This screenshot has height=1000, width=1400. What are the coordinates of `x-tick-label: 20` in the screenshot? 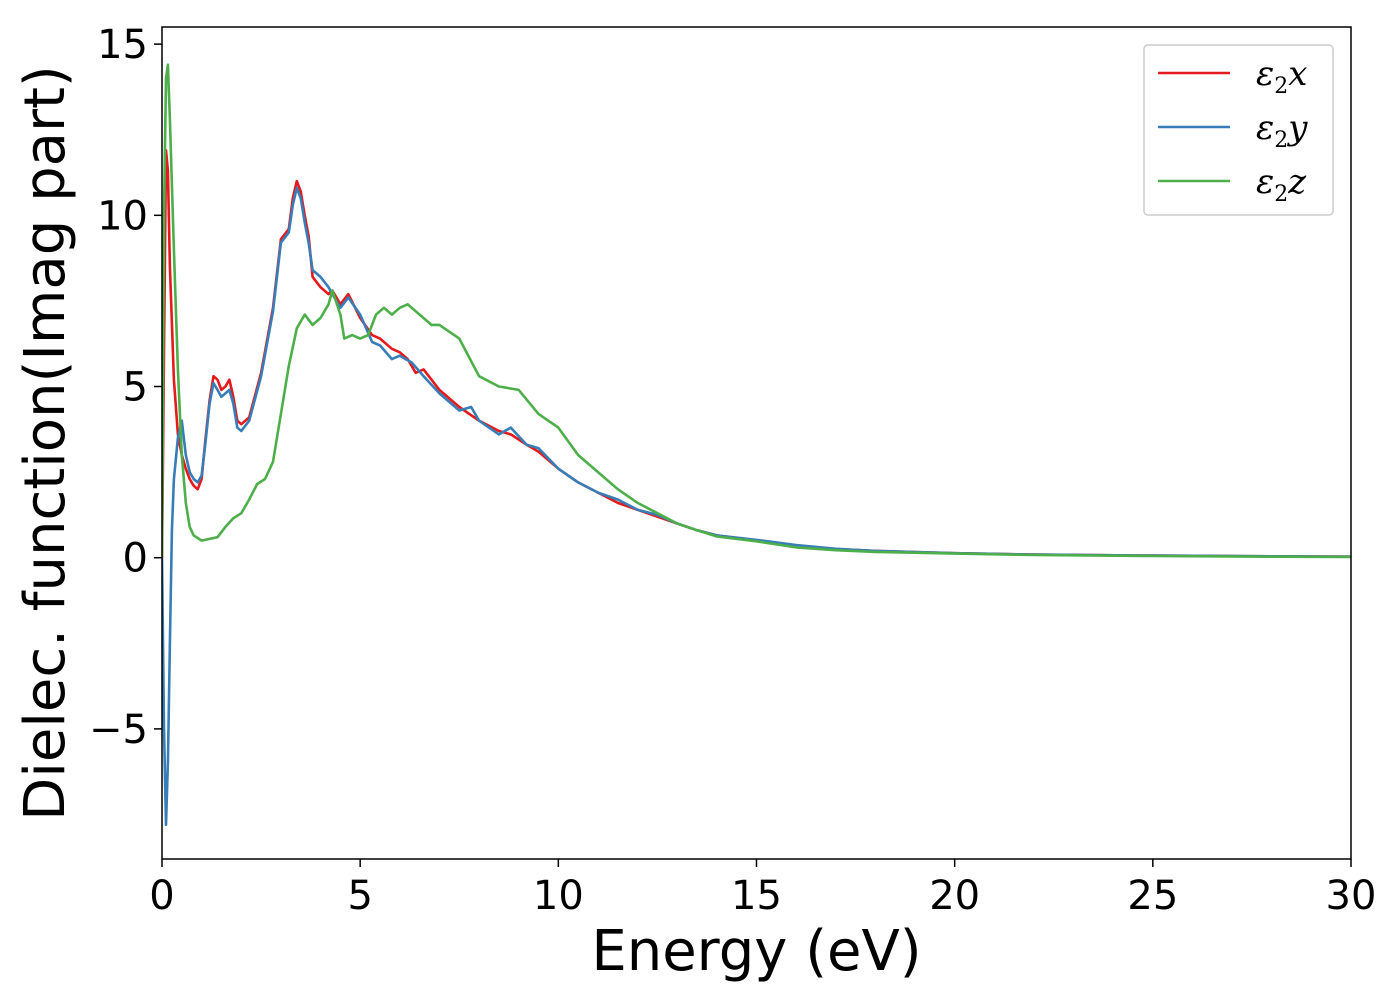 It's located at (954, 896).